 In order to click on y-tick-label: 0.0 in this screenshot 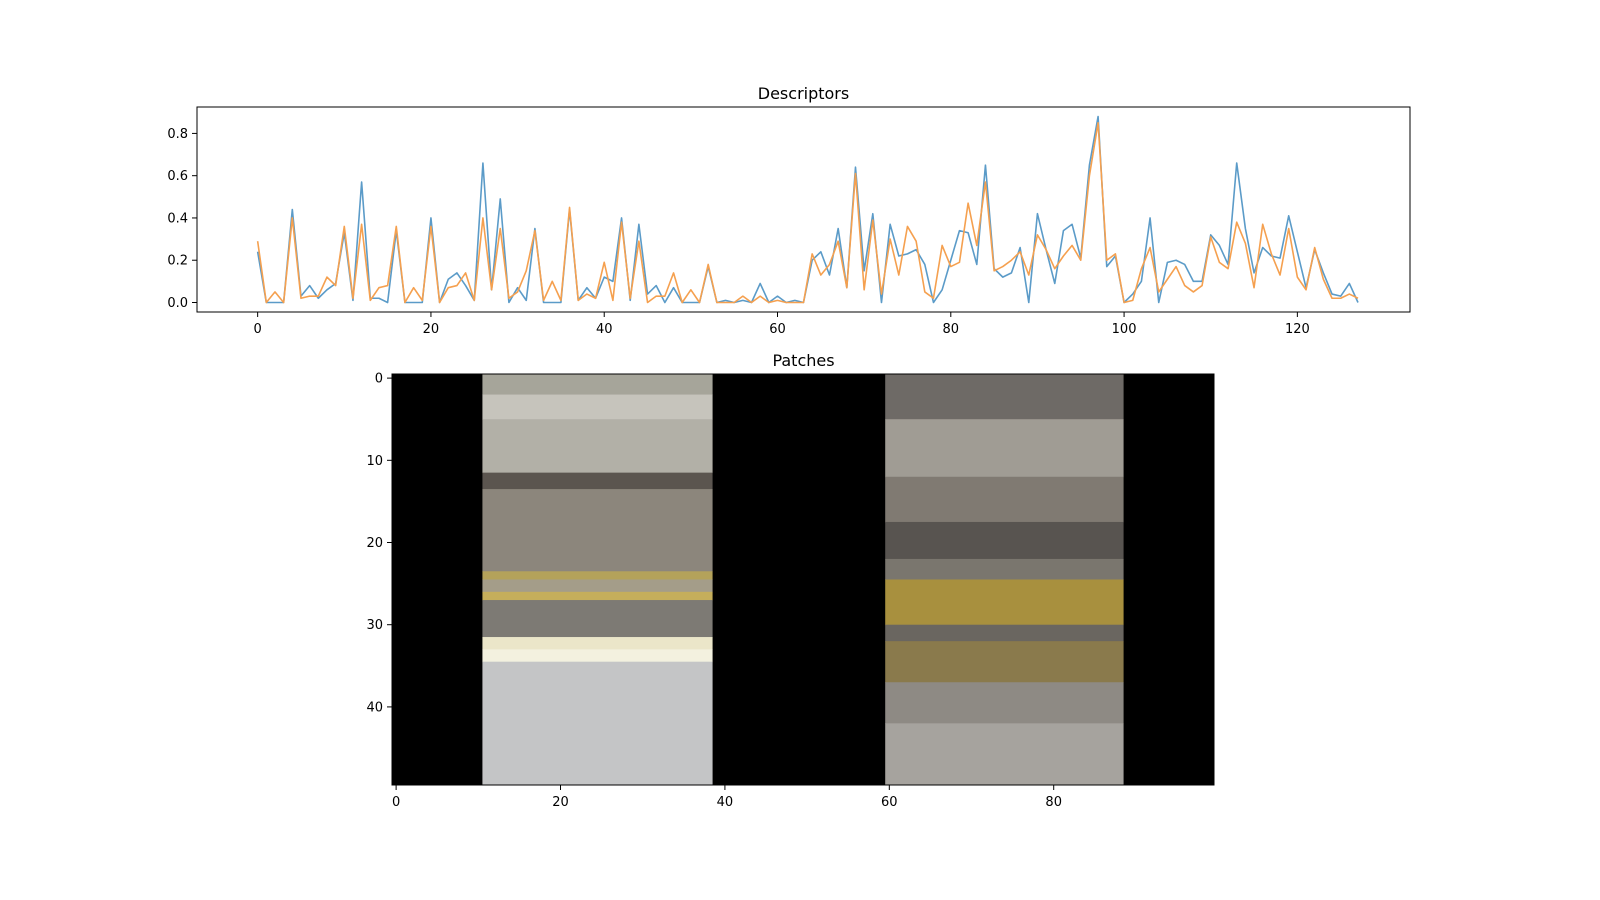, I will do `click(177, 303)`.